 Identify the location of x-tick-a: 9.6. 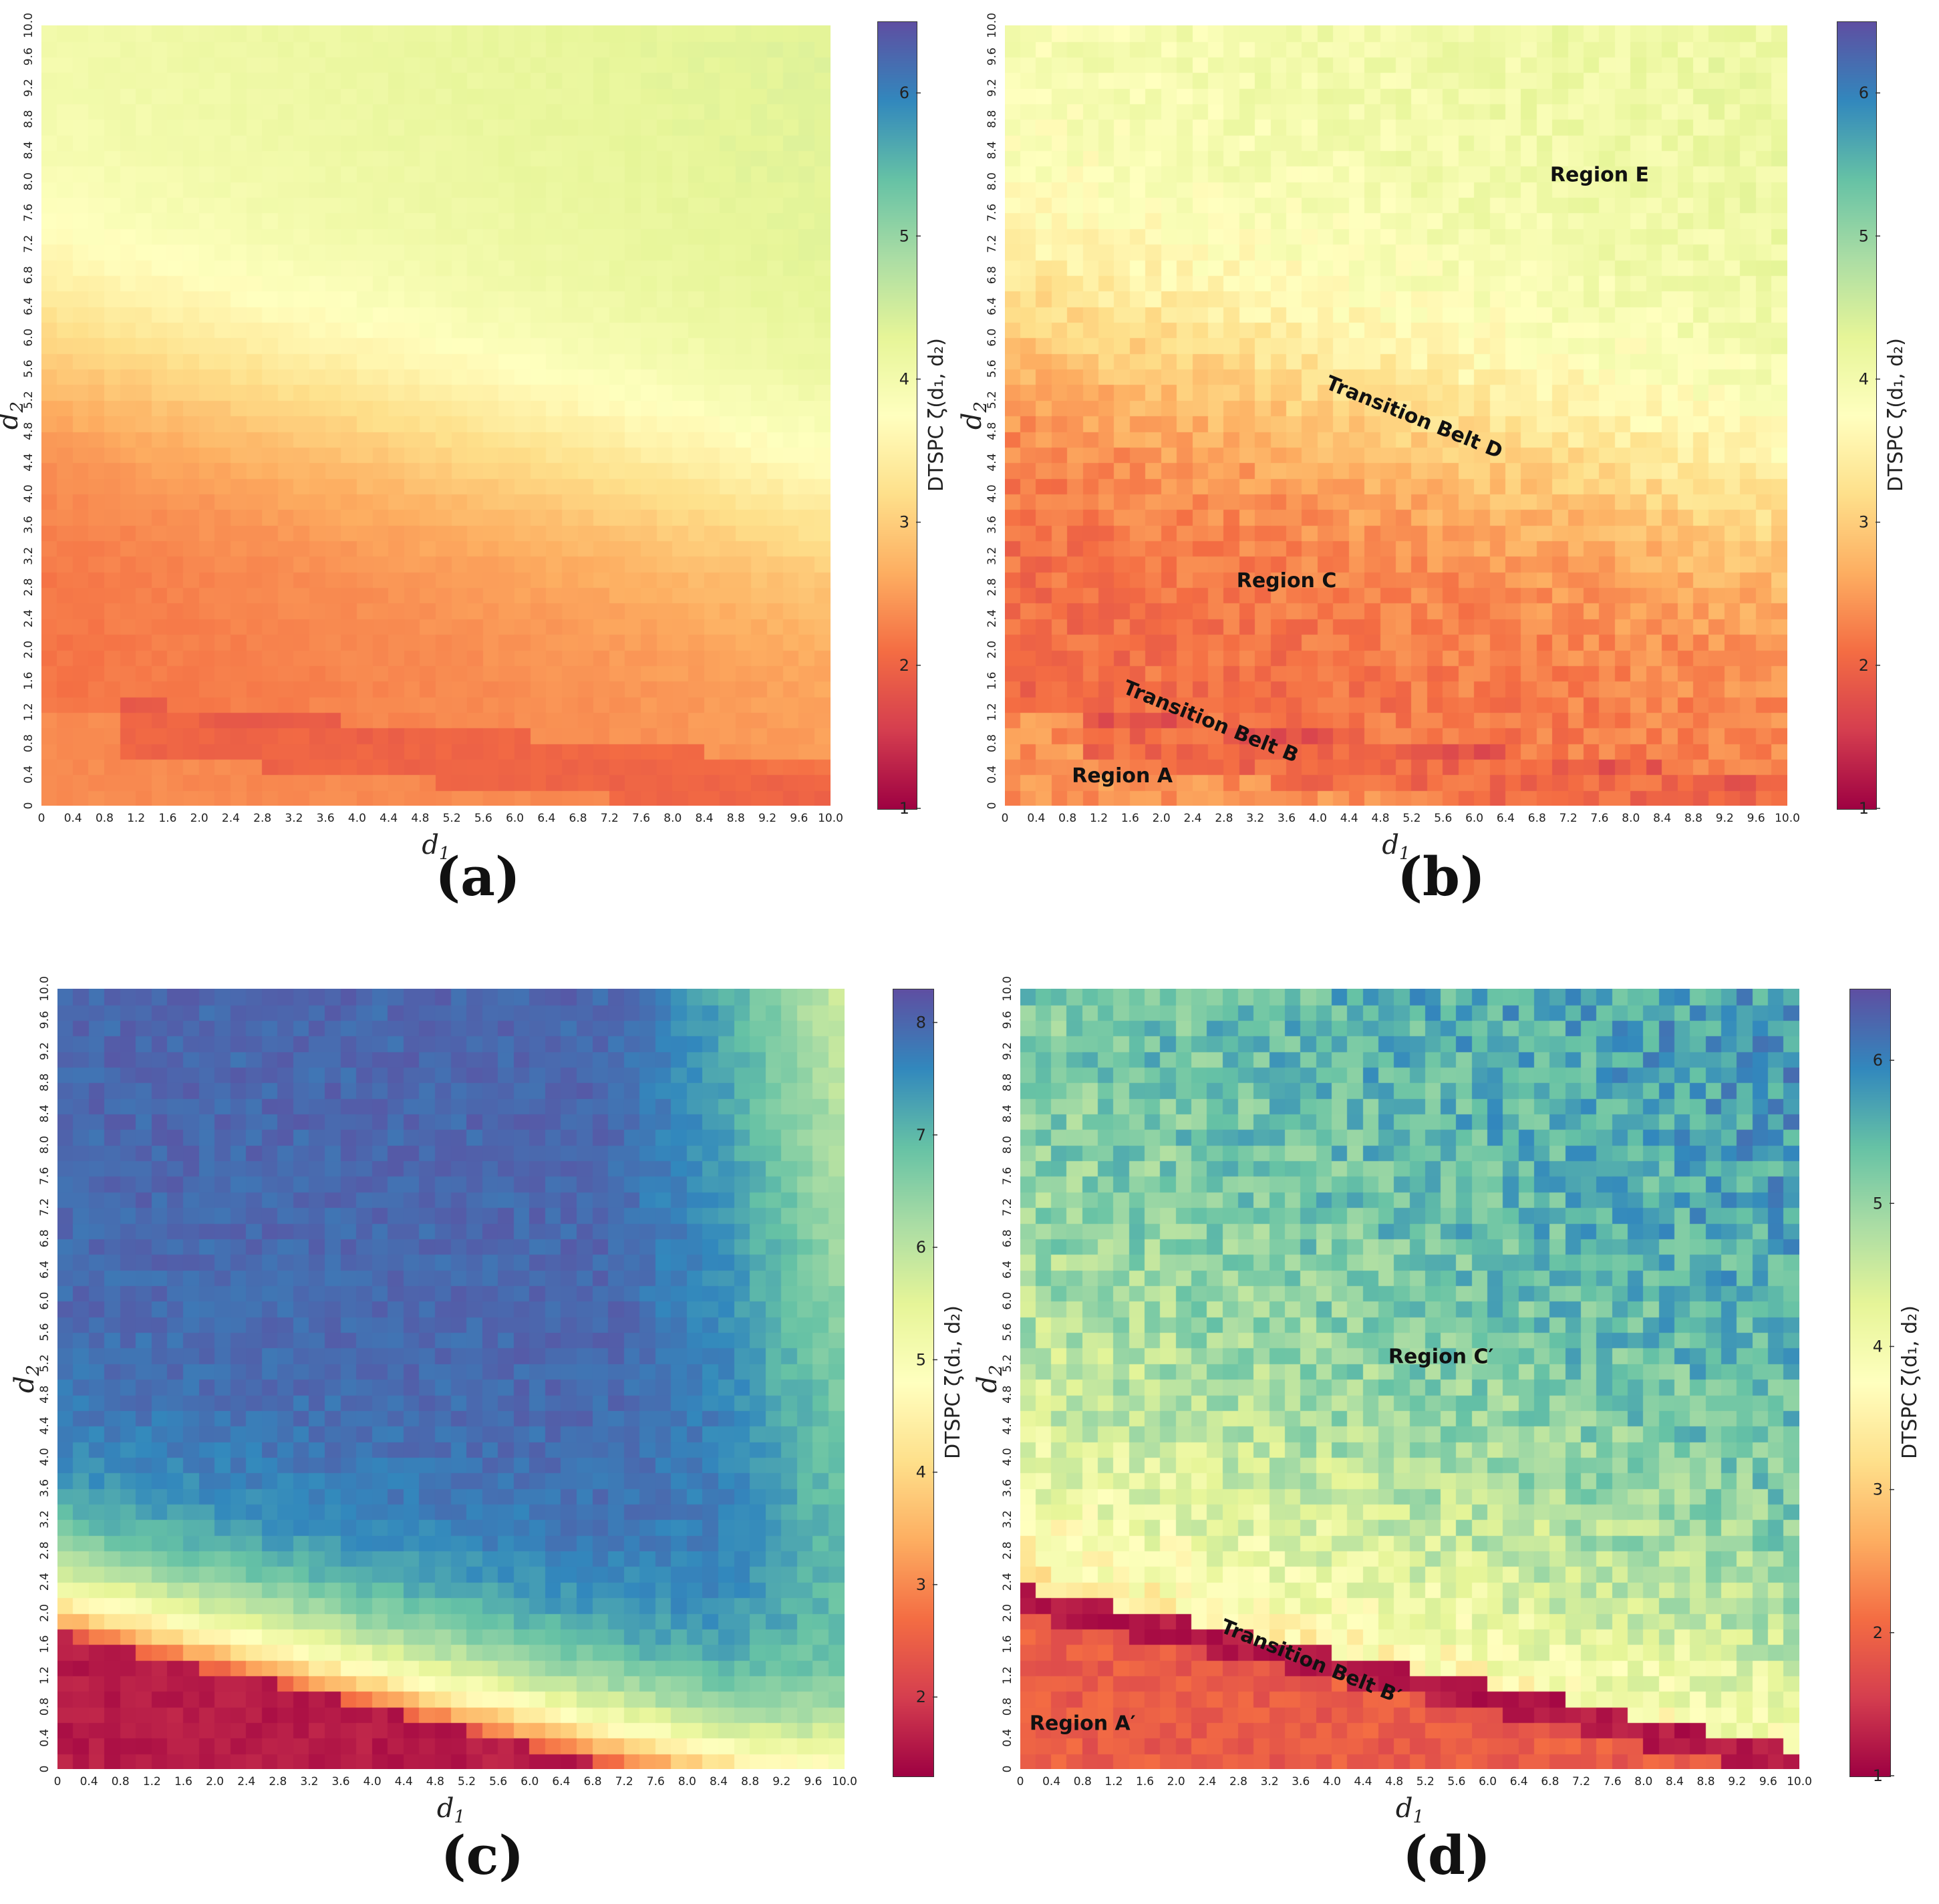
(799, 818).